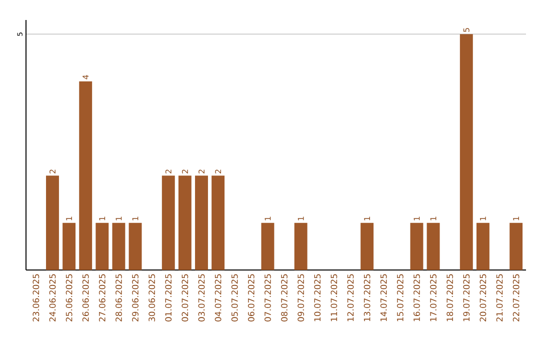  I want to click on x-tick-label: 03.07.2025, so click(201, 298).